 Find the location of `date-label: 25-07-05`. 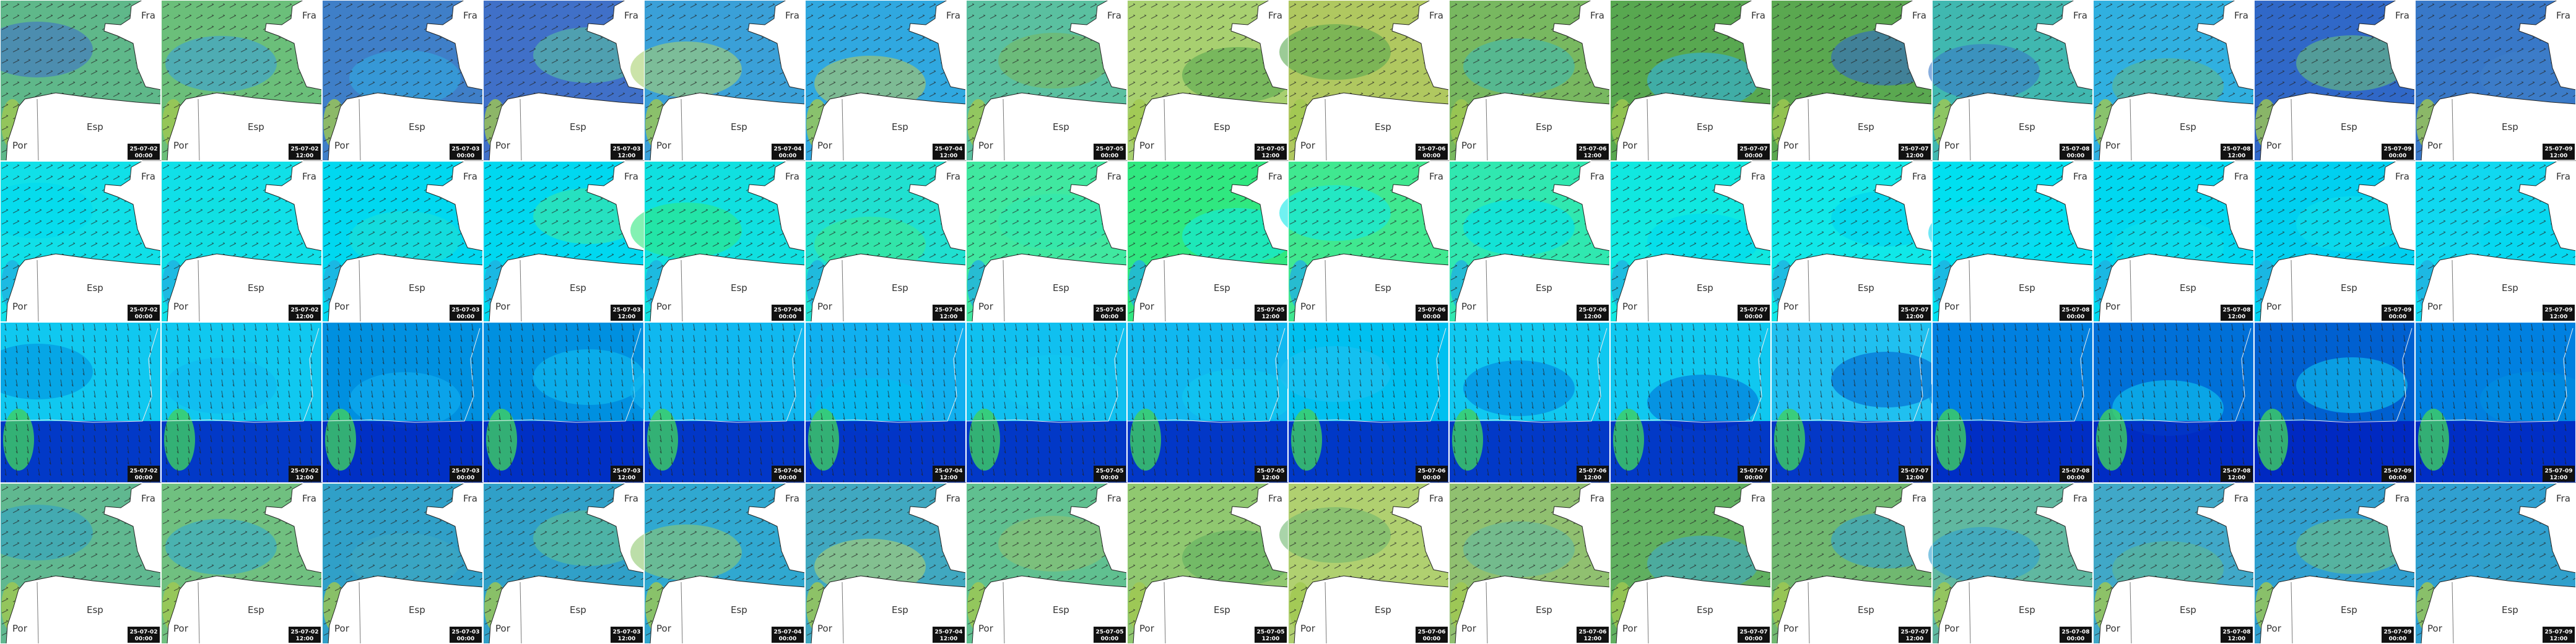

date-label: 25-07-05 is located at coordinates (1270, 149).